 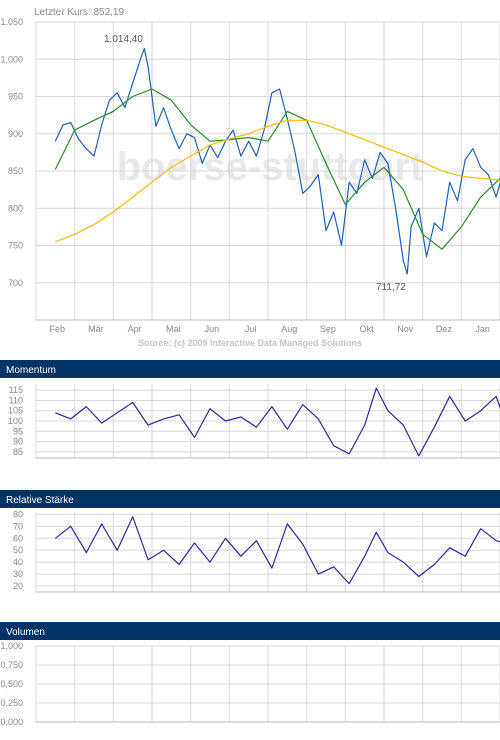 What do you see at coordinates (18, 514) in the screenshot?
I see `y-tick-label: 80` at bounding box center [18, 514].